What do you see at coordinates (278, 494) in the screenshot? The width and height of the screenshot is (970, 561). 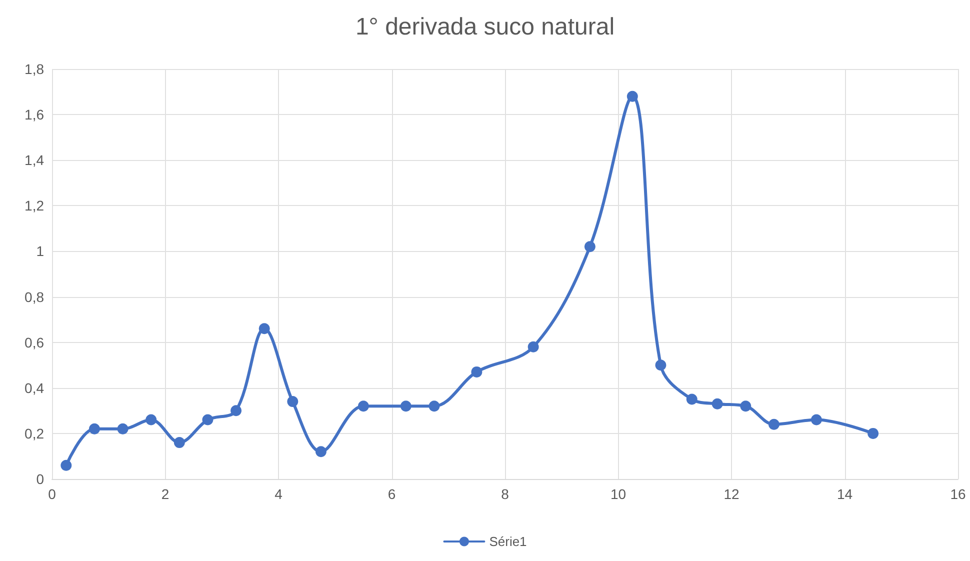 I see `x-tick-label: 4` at bounding box center [278, 494].